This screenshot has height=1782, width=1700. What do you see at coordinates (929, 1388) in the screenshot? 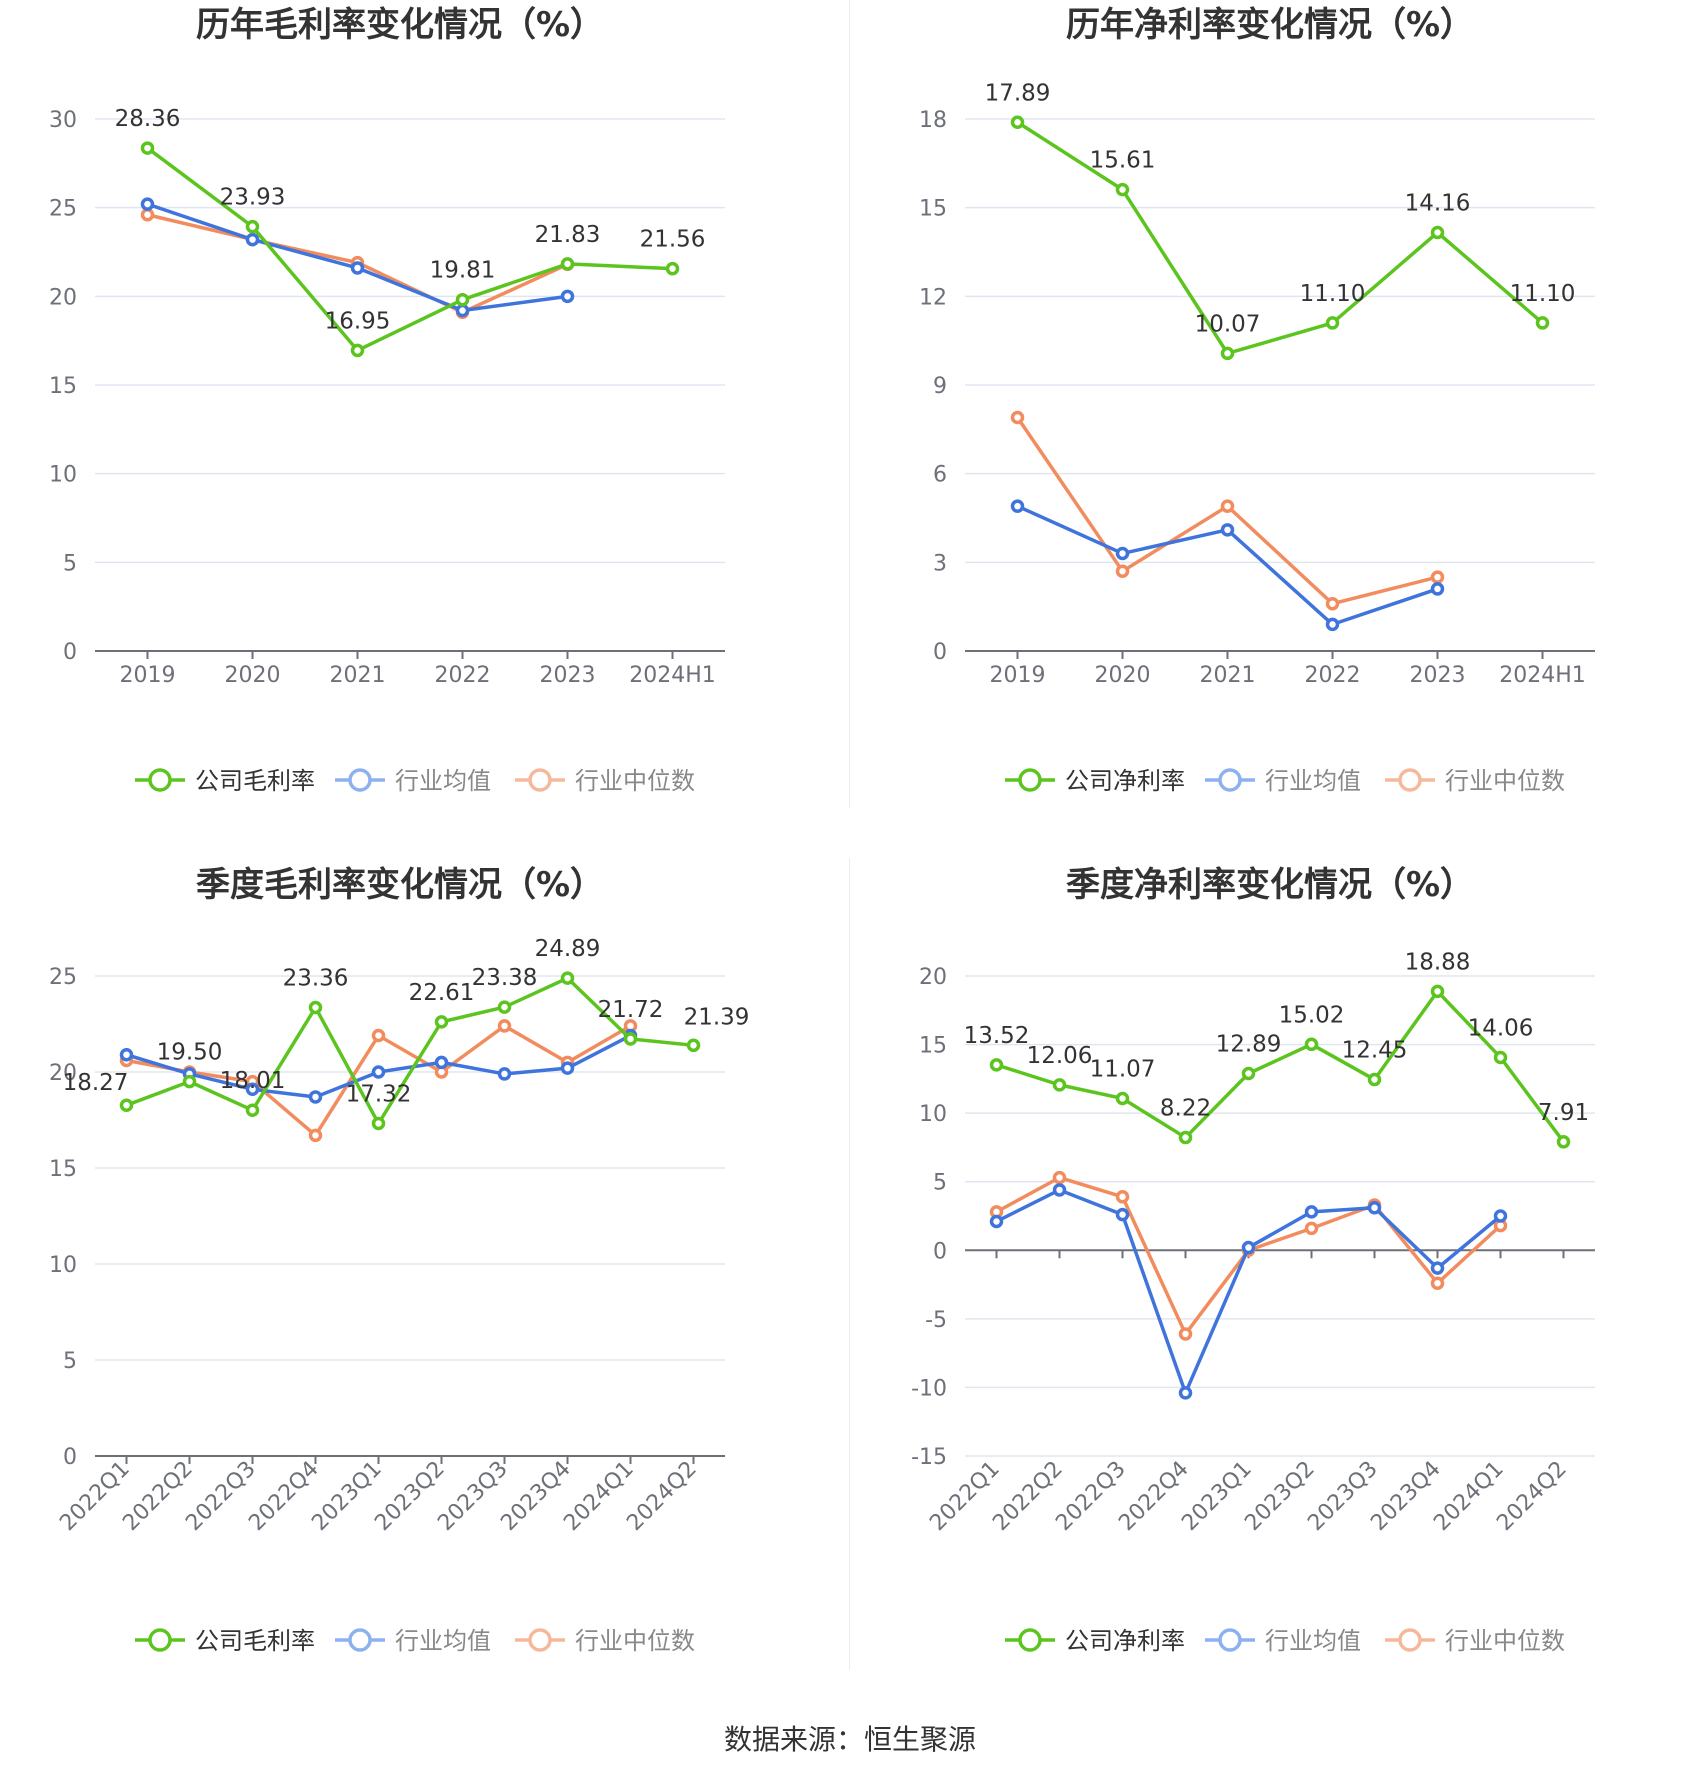
I see `y-tick-label: -10` at bounding box center [929, 1388].